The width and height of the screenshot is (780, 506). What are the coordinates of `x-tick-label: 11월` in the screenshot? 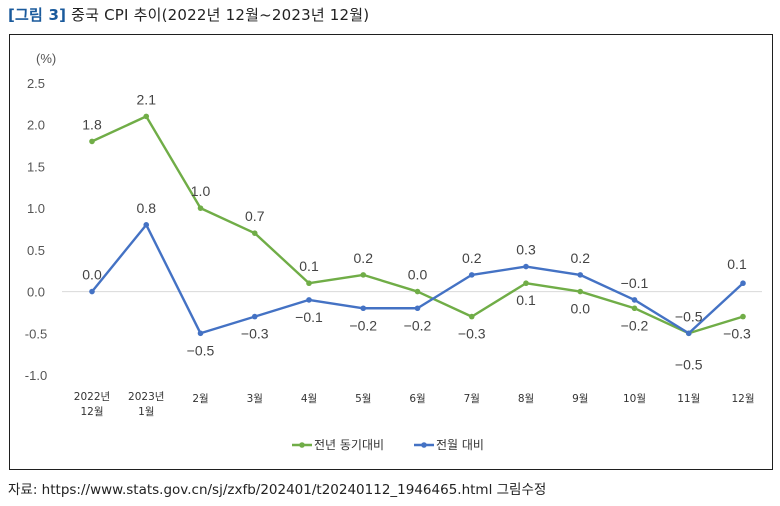 It's located at (688, 399).